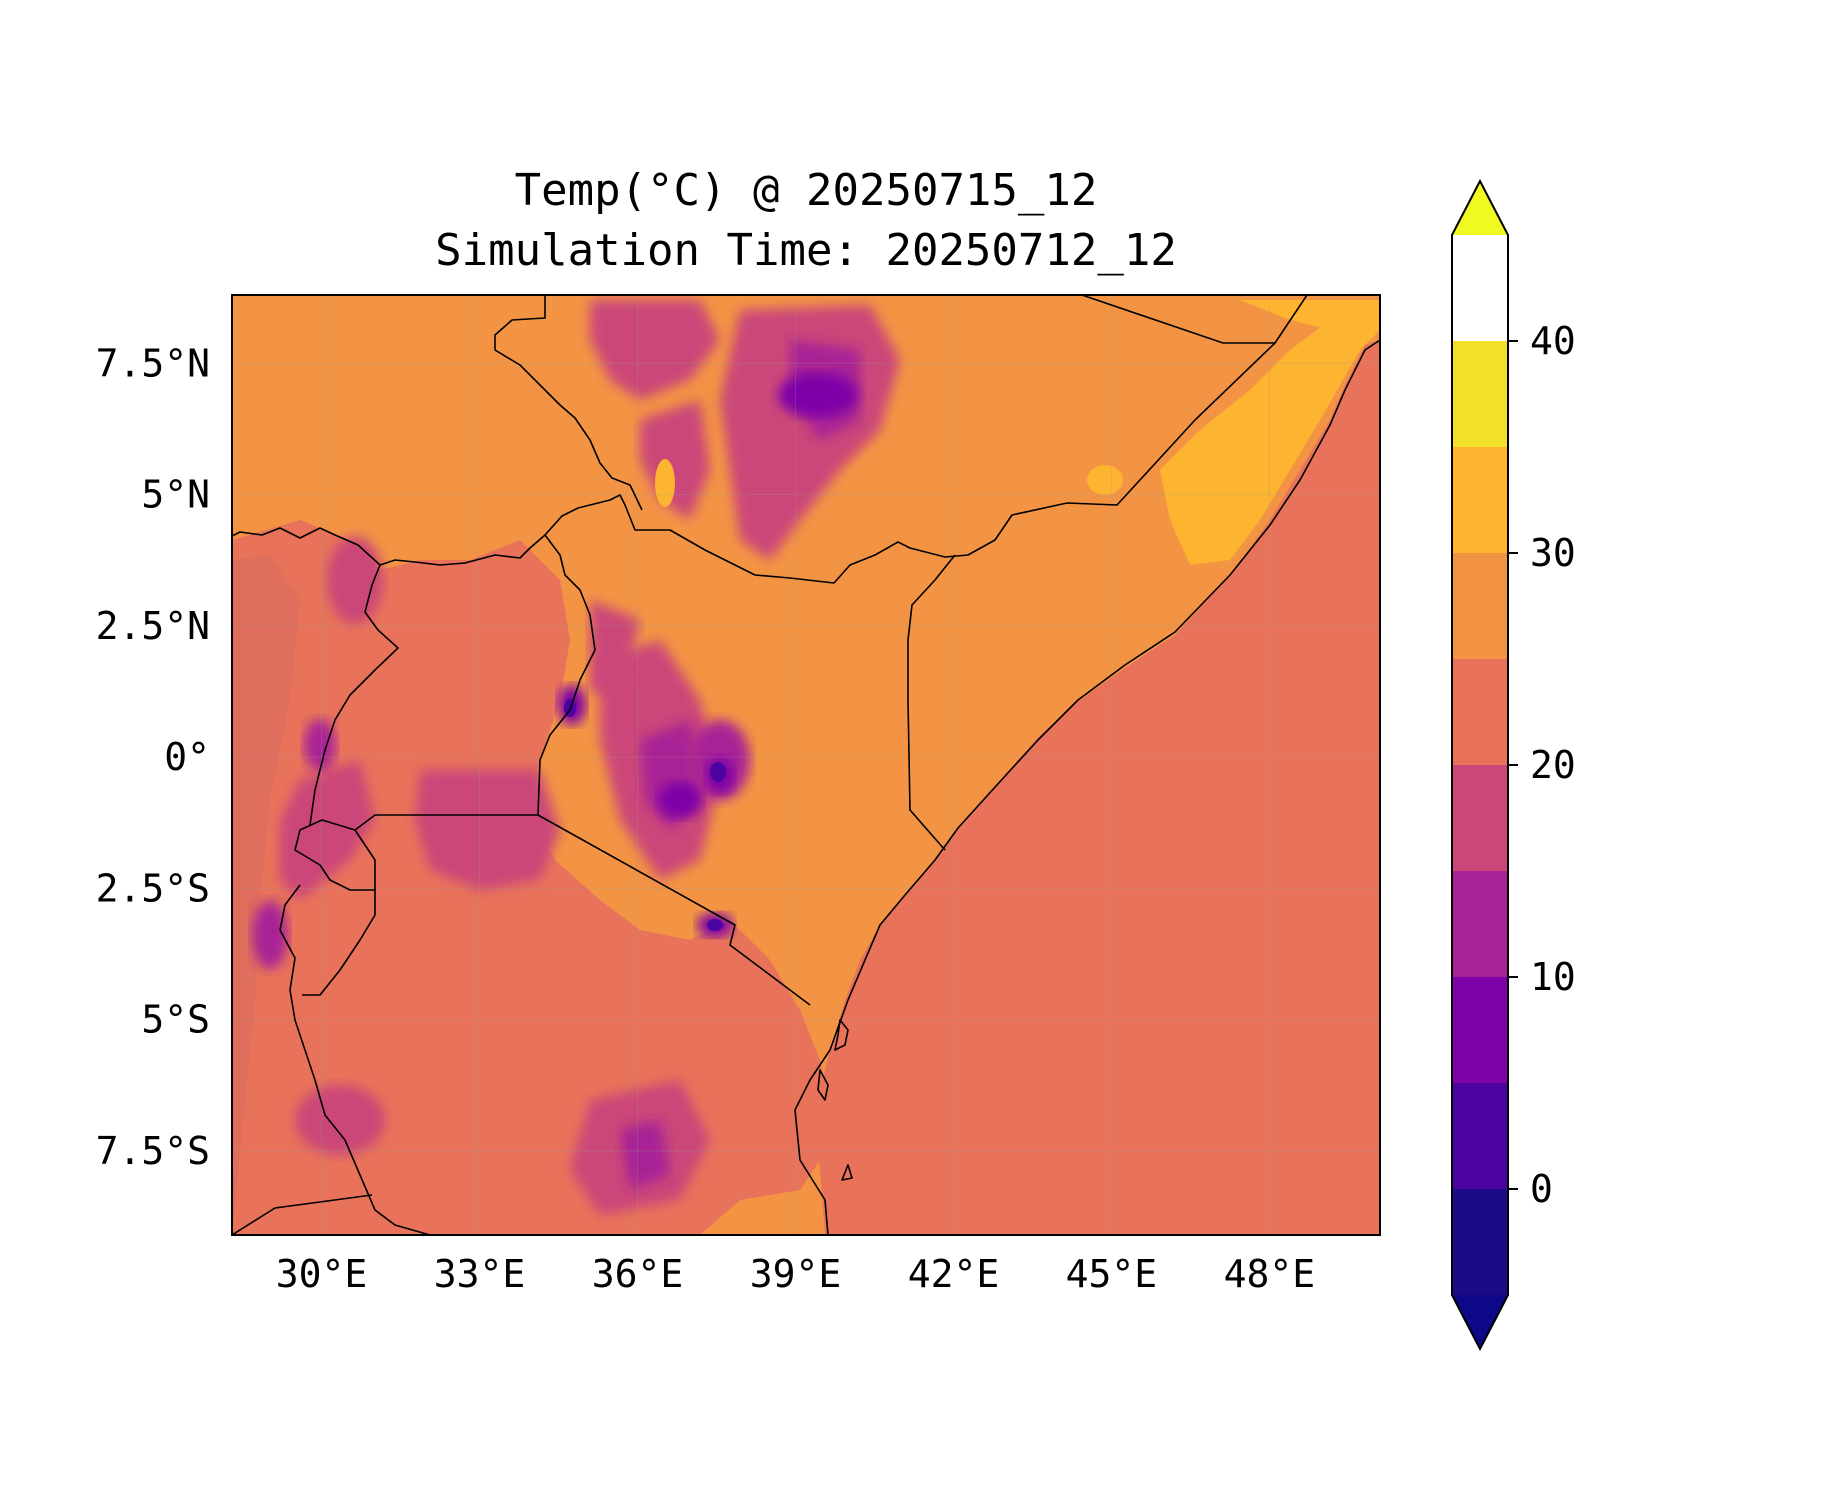 The width and height of the screenshot is (1833, 1500). What do you see at coordinates (1480, 1322) in the screenshot?
I see `colorbar-under-extension` at bounding box center [1480, 1322].